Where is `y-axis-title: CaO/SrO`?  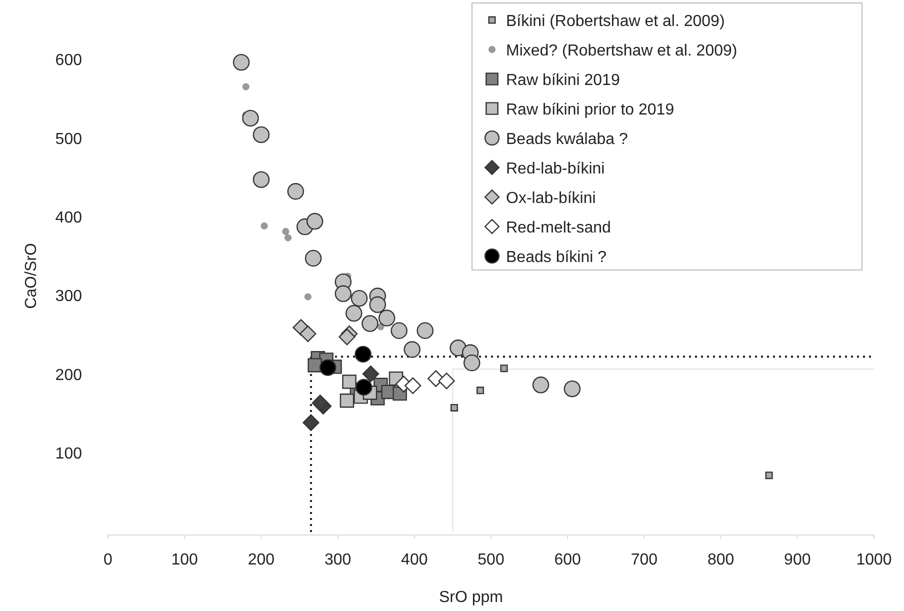 y-axis-title: CaO/SrO is located at coordinates (31, 276).